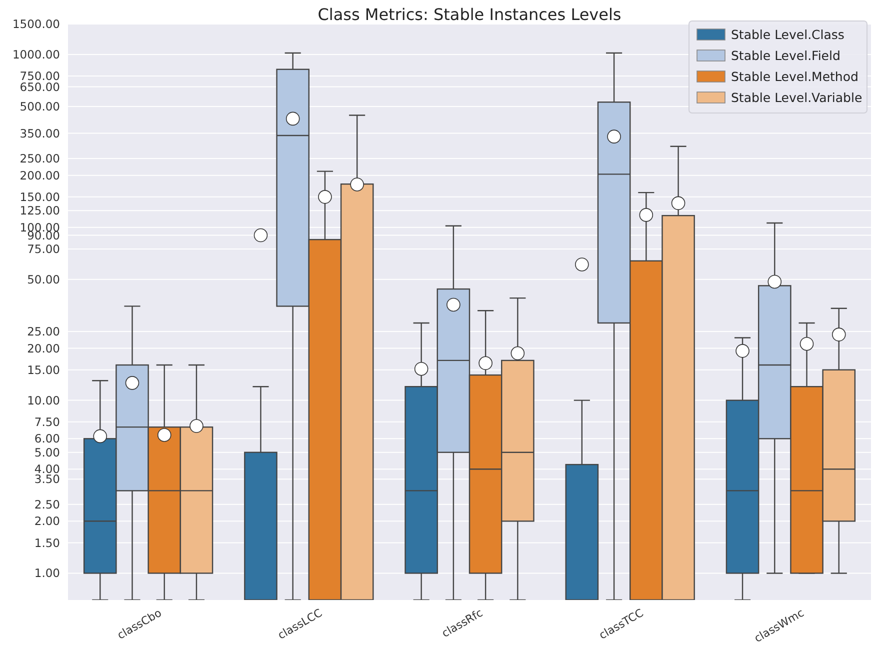  Describe the element at coordinates (470, 14) in the screenshot. I see `chart-title: Class Metrics: Stable Instances Levels` at that location.